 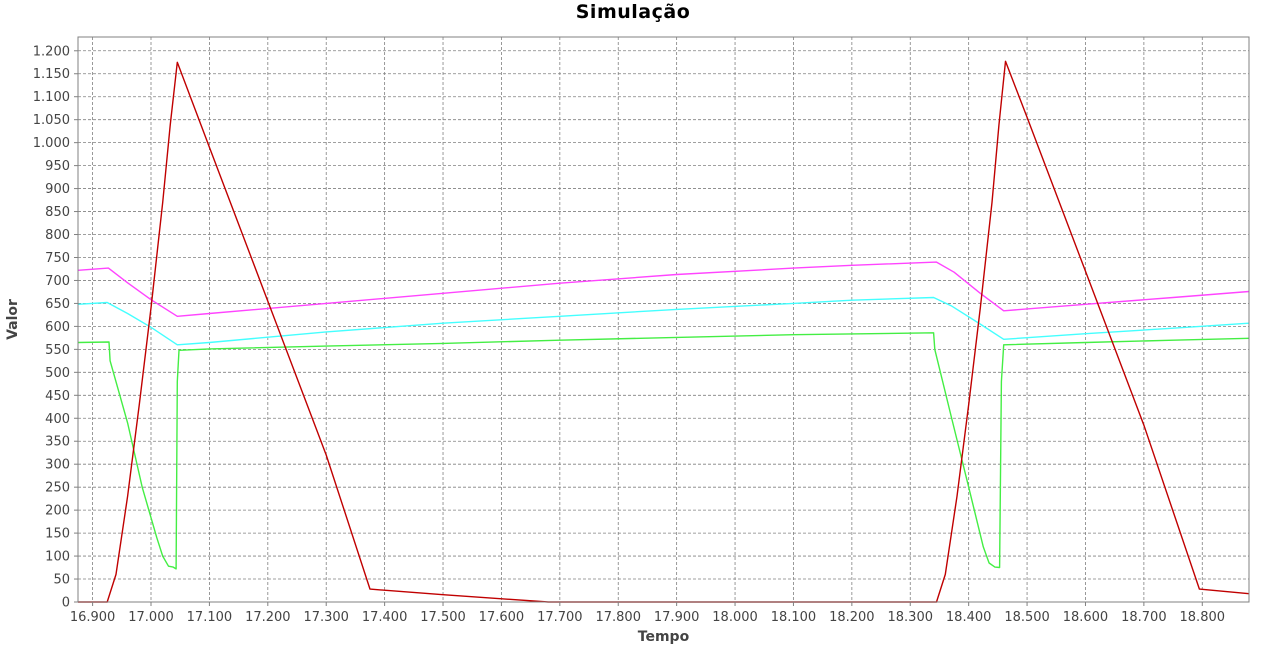 I want to click on y-tick-label: 1.000, so click(x=51, y=143).